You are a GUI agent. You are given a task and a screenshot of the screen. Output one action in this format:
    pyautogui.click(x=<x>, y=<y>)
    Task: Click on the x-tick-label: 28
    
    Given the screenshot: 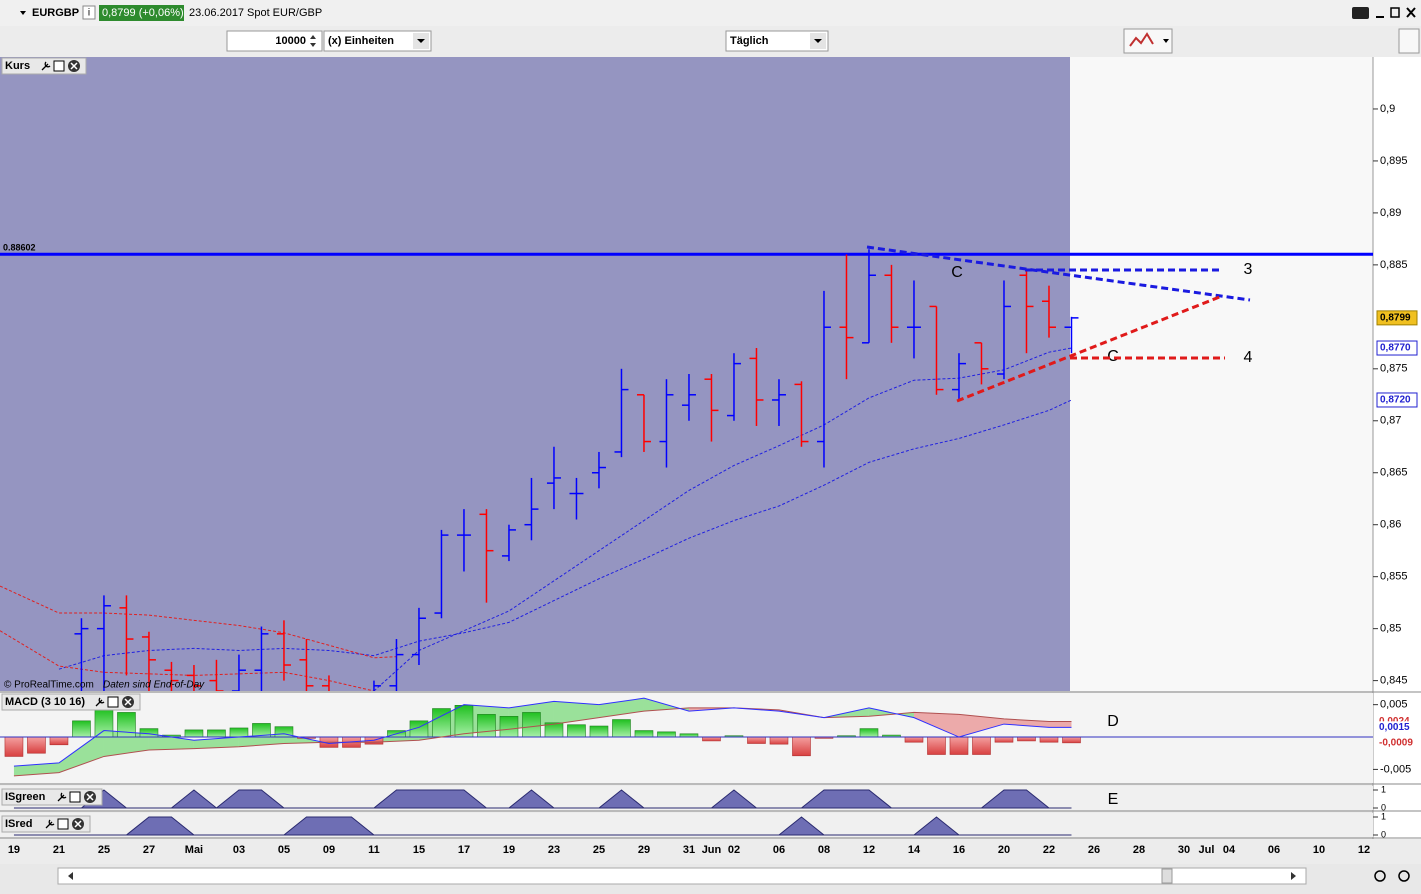 What is the action you would take?
    pyautogui.click(x=1139, y=850)
    